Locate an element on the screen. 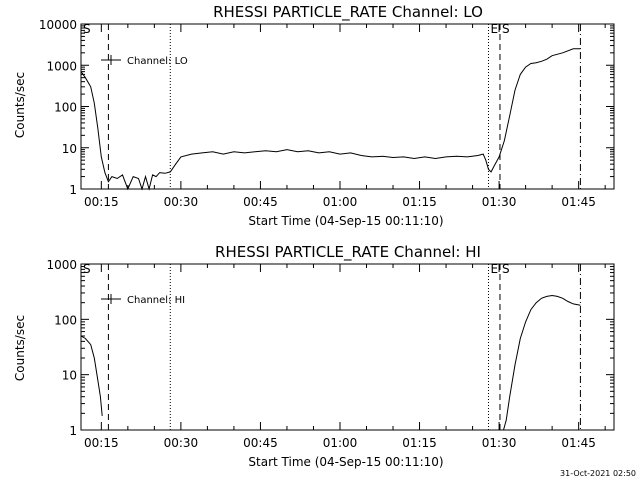  chart-title: RHESSI PARTICLE_RATE Channel: LO is located at coordinates (348, 12).